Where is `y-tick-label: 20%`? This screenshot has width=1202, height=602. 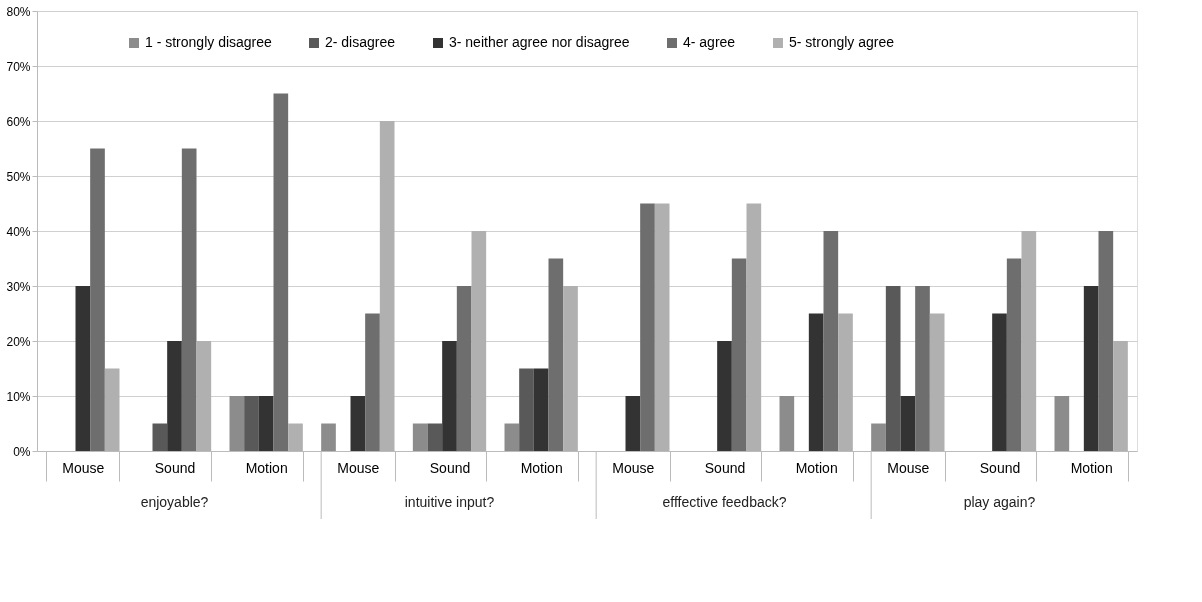
y-tick-label: 20% is located at coordinates (18, 341).